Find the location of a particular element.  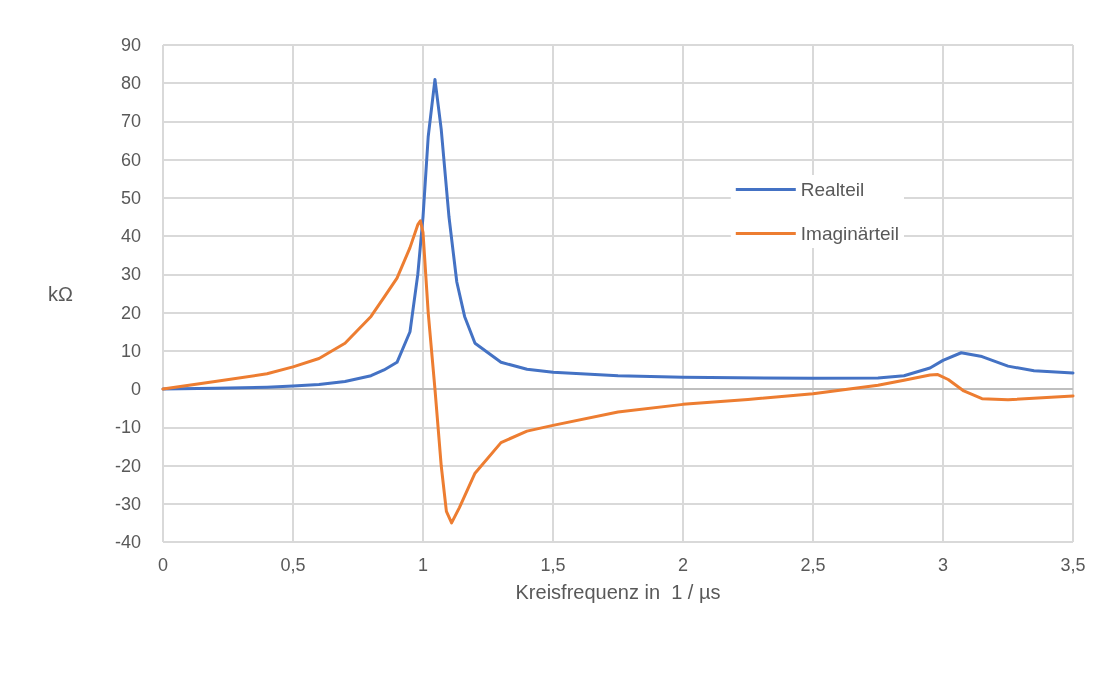

y-tick-label: -20 is located at coordinates (127, 465).